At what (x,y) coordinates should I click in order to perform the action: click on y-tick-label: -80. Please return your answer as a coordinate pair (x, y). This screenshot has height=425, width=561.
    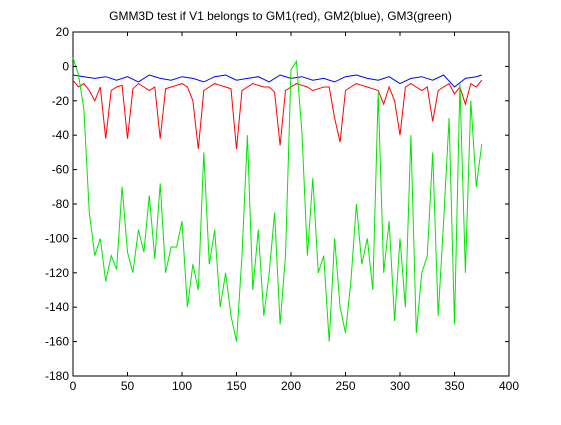
    Looking at the image, I should click on (61, 204).